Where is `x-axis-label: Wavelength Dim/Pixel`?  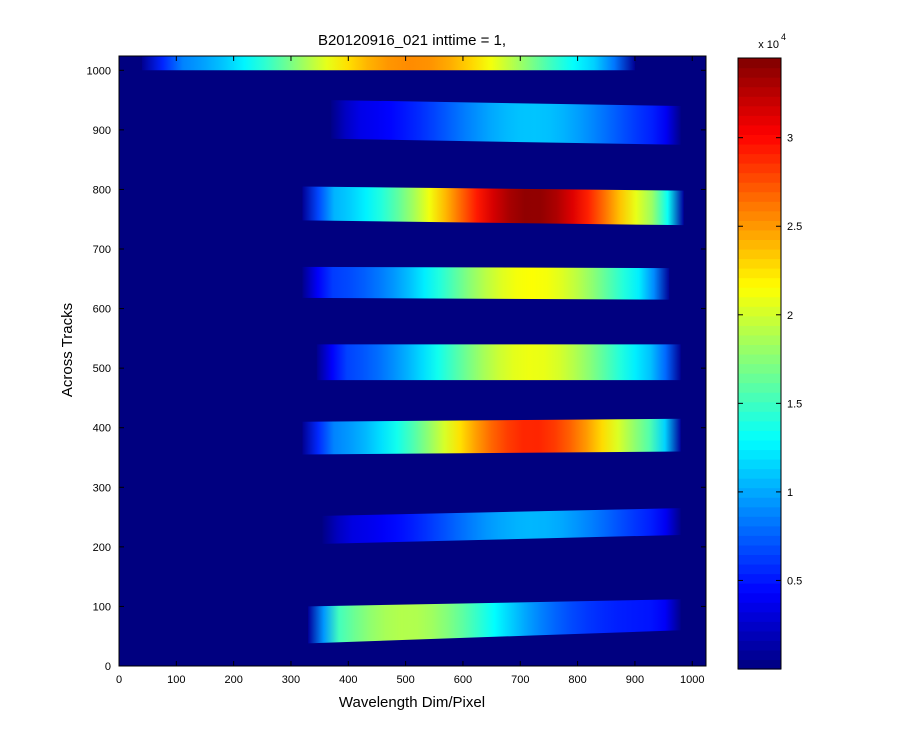 x-axis-label: Wavelength Dim/Pixel is located at coordinates (412, 702).